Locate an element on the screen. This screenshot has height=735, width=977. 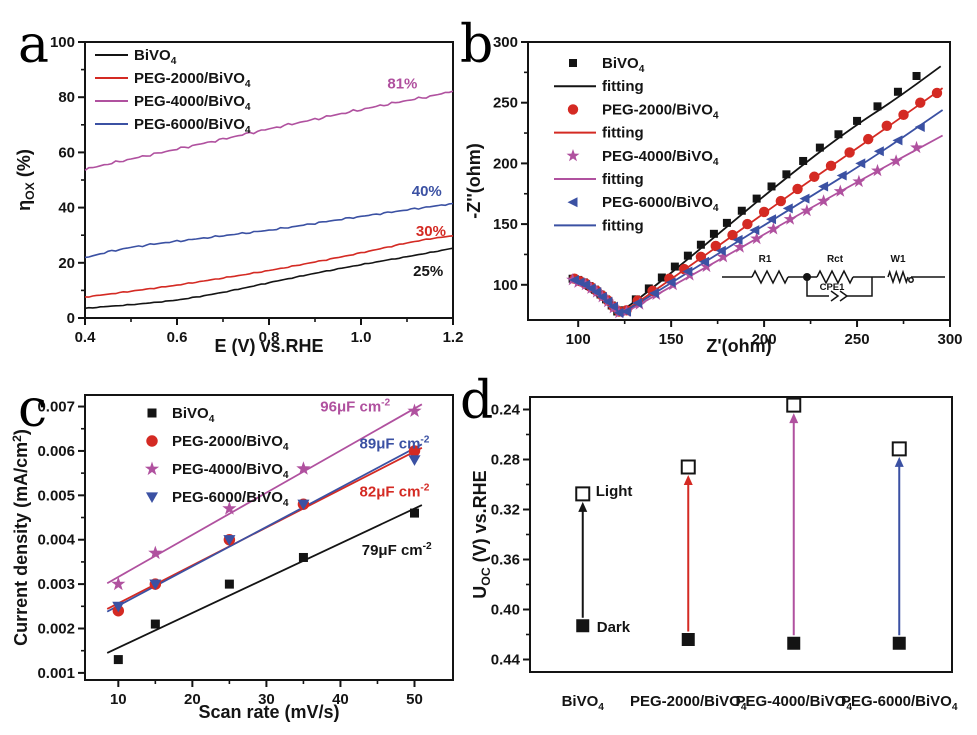
y-tick-label: 0.44 is located at coordinates (506, 660).